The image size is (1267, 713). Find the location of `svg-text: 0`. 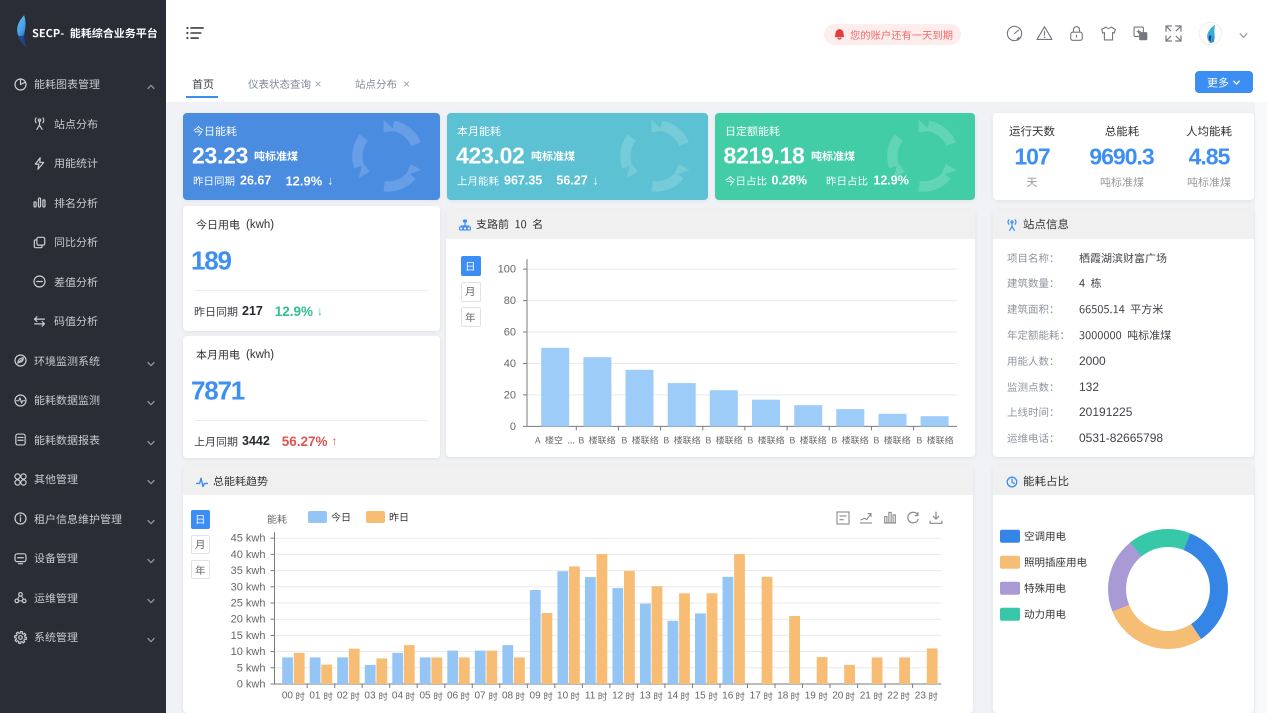

svg-text: 0 is located at coordinates (513, 426).